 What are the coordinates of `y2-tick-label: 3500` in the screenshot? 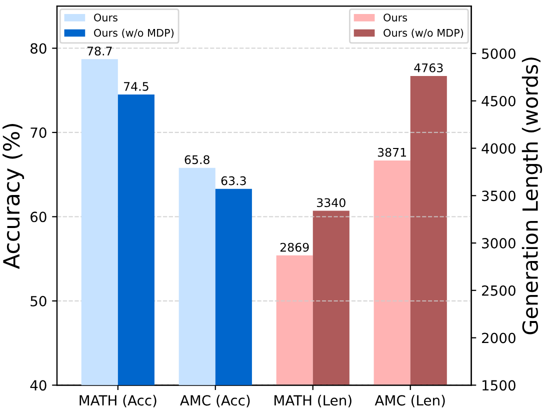 It's located at (499, 196).